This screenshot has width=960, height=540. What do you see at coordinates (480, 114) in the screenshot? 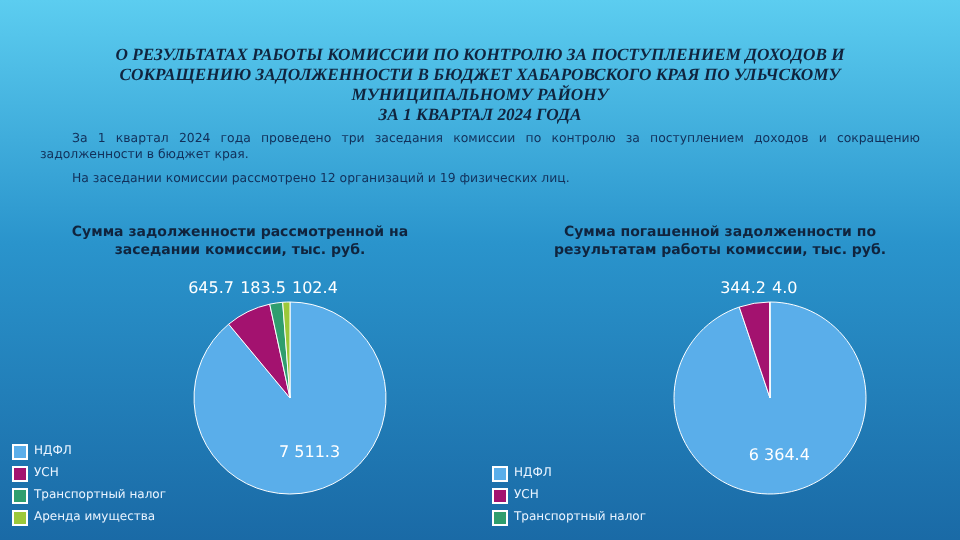
I see `text: ЗА 1 КВАРТАЛ 2024 ГОДА` at bounding box center [480, 114].